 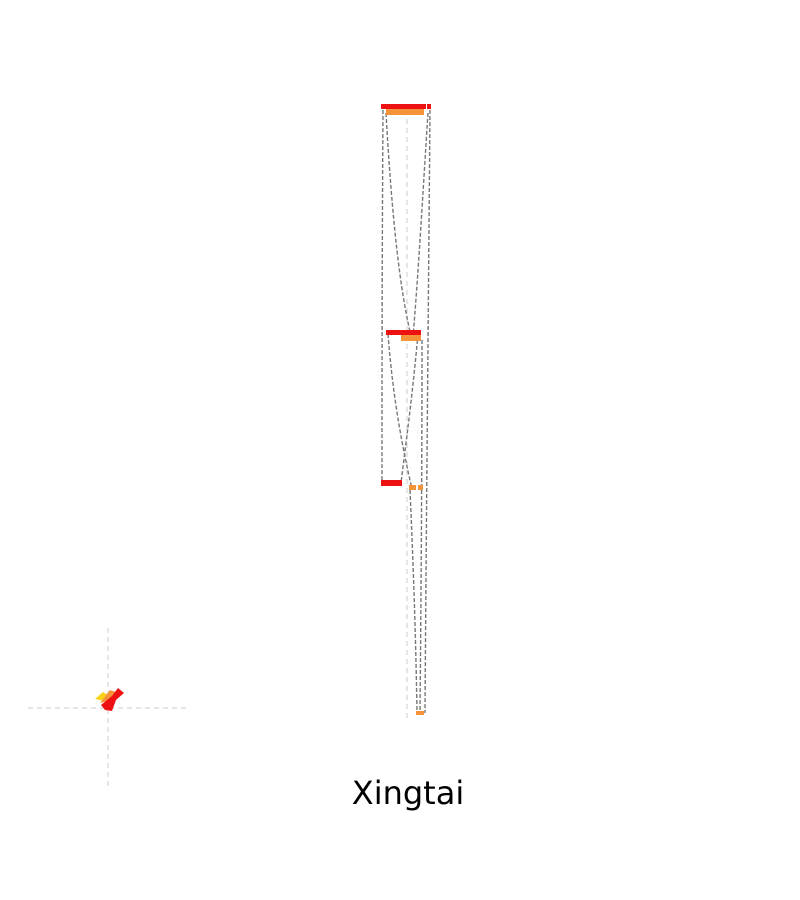 What do you see at coordinates (420, 224) in the screenshot?
I see `link-top-right-cross-to-mid` at bounding box center [420, 224].